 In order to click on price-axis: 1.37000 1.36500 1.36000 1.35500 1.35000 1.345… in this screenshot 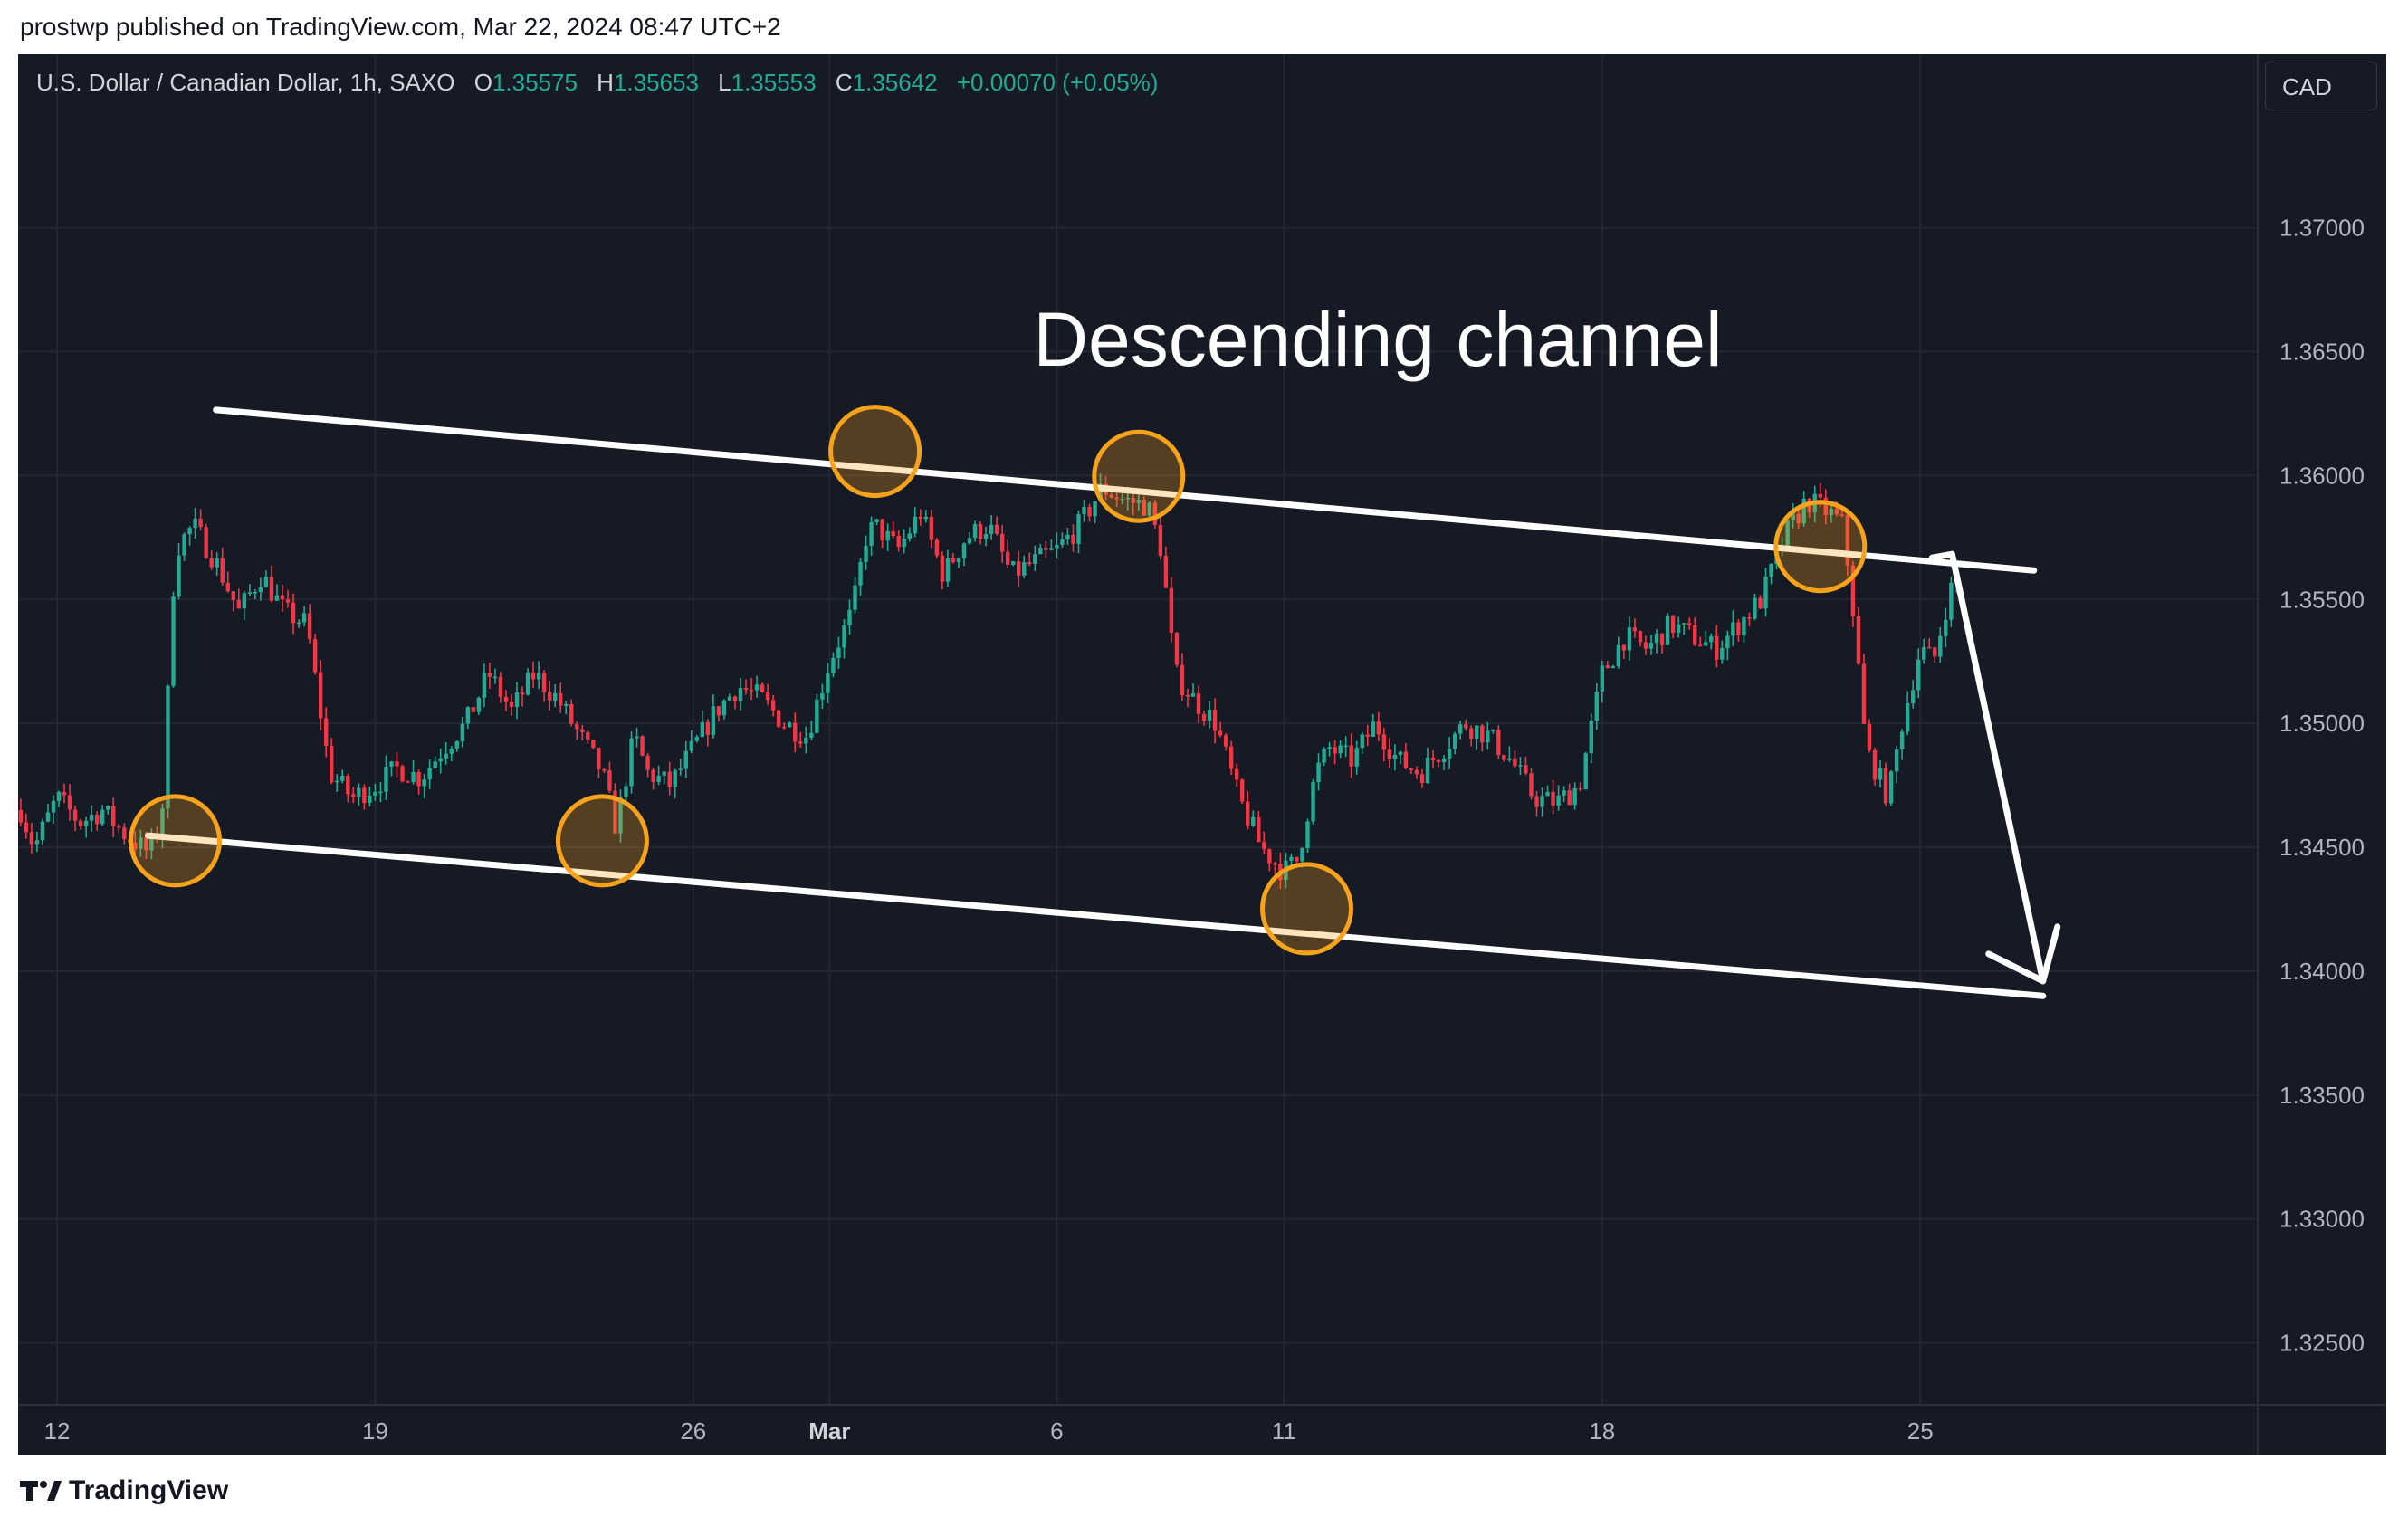, I will do `click(2311, 754)`.